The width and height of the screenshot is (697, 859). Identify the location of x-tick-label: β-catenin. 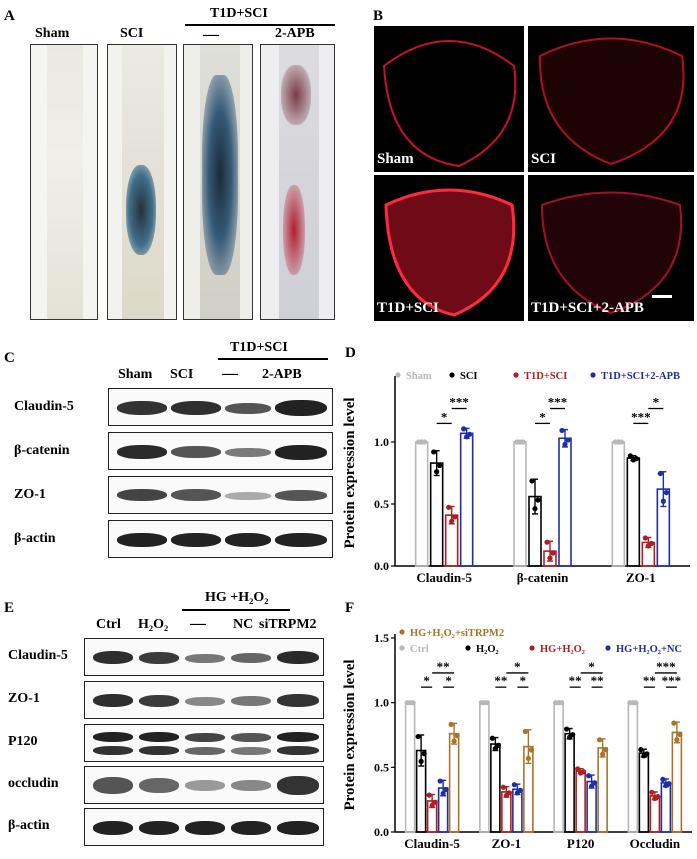
(543, 577).